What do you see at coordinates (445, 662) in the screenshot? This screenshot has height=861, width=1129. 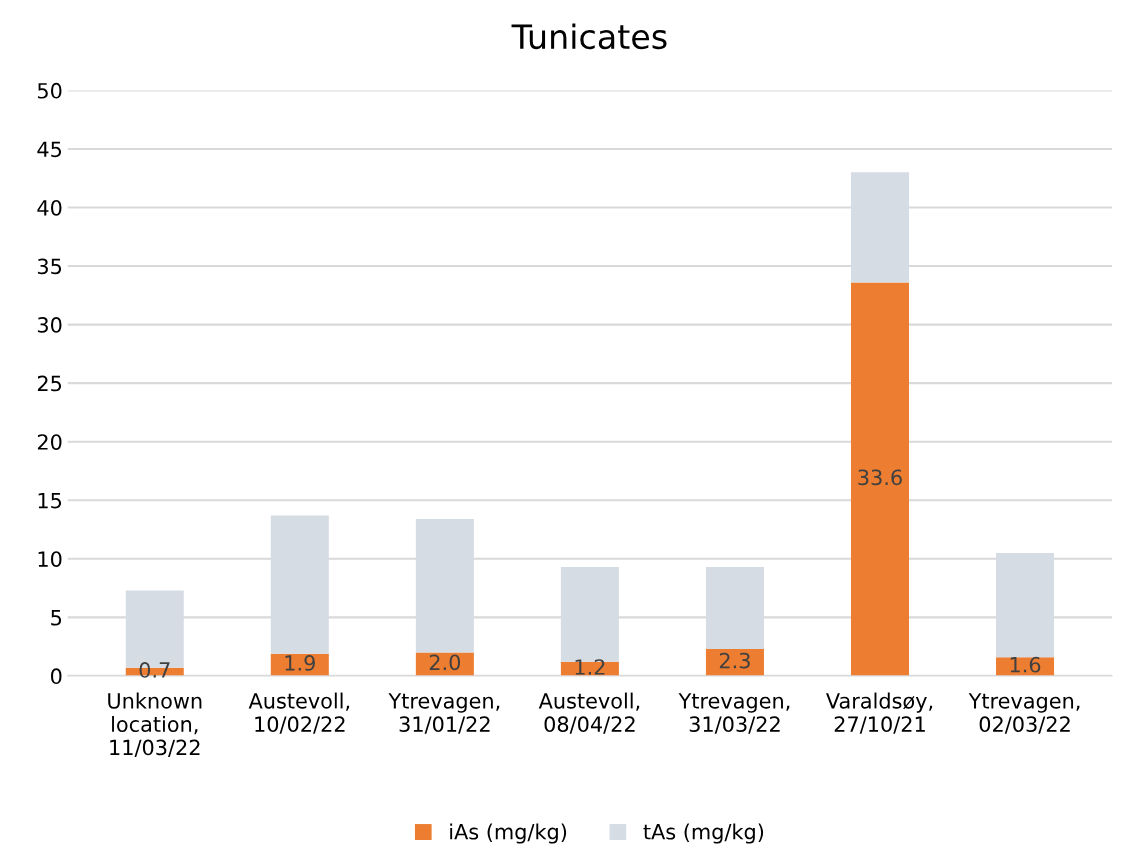 I see `data-label: 2.0` at bounding box center [445, 662].